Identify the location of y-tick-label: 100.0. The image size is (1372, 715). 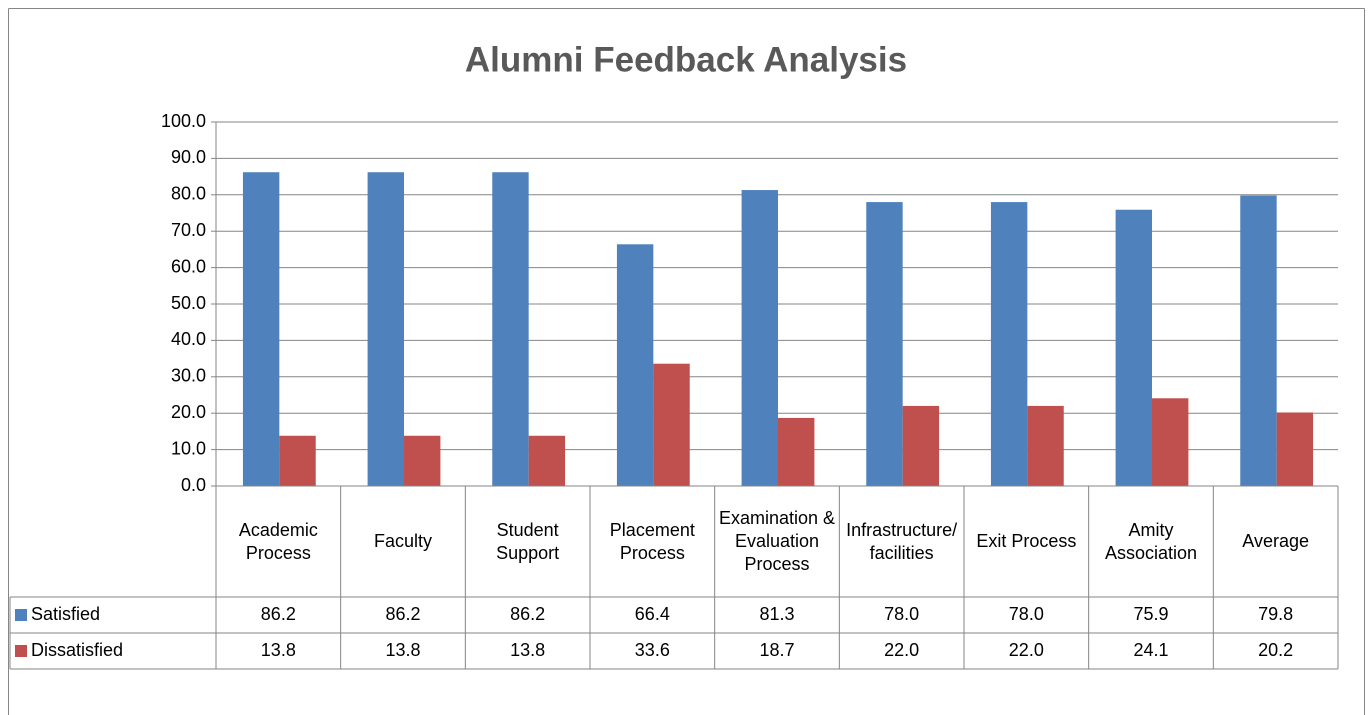
(183, 121).